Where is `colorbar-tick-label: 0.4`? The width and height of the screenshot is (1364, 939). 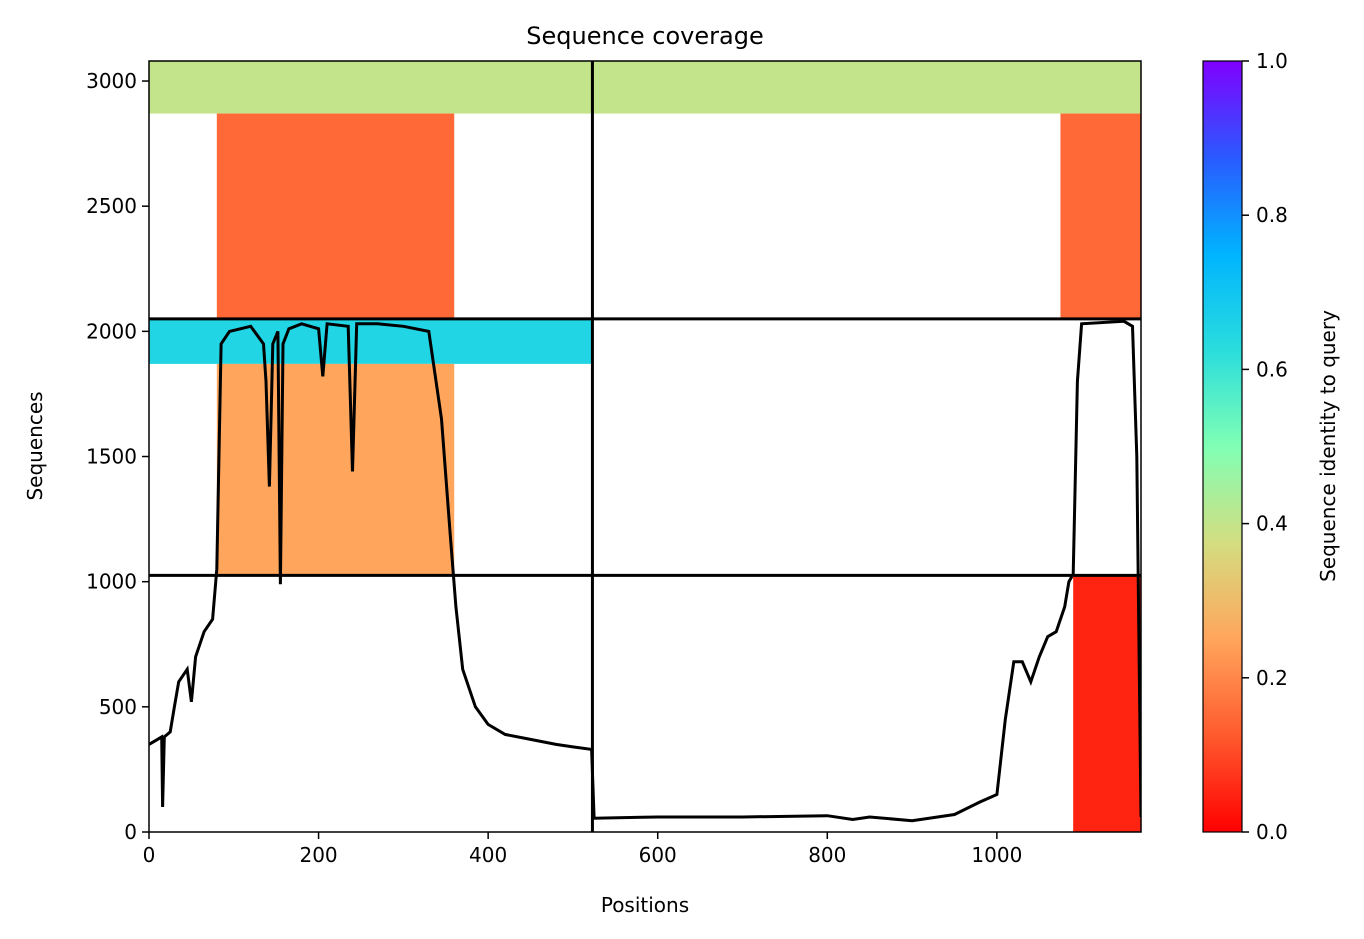 colorbar-tick-label: 0.4 is located at coordinates (1272, 524).